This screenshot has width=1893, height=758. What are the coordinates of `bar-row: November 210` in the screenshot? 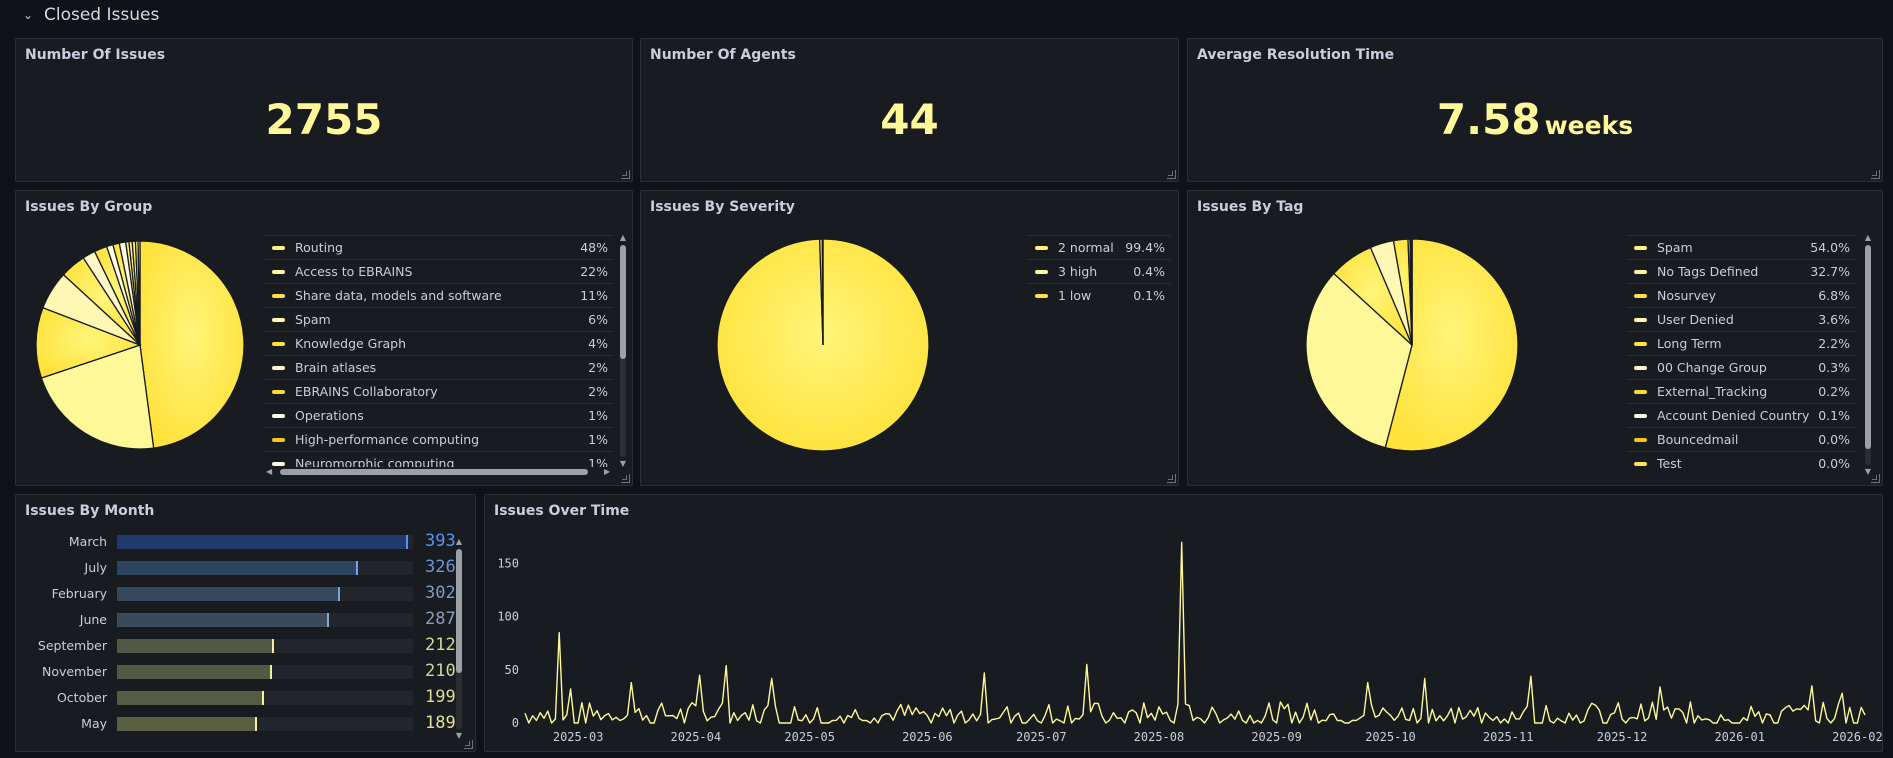 It's located at (245, 672).